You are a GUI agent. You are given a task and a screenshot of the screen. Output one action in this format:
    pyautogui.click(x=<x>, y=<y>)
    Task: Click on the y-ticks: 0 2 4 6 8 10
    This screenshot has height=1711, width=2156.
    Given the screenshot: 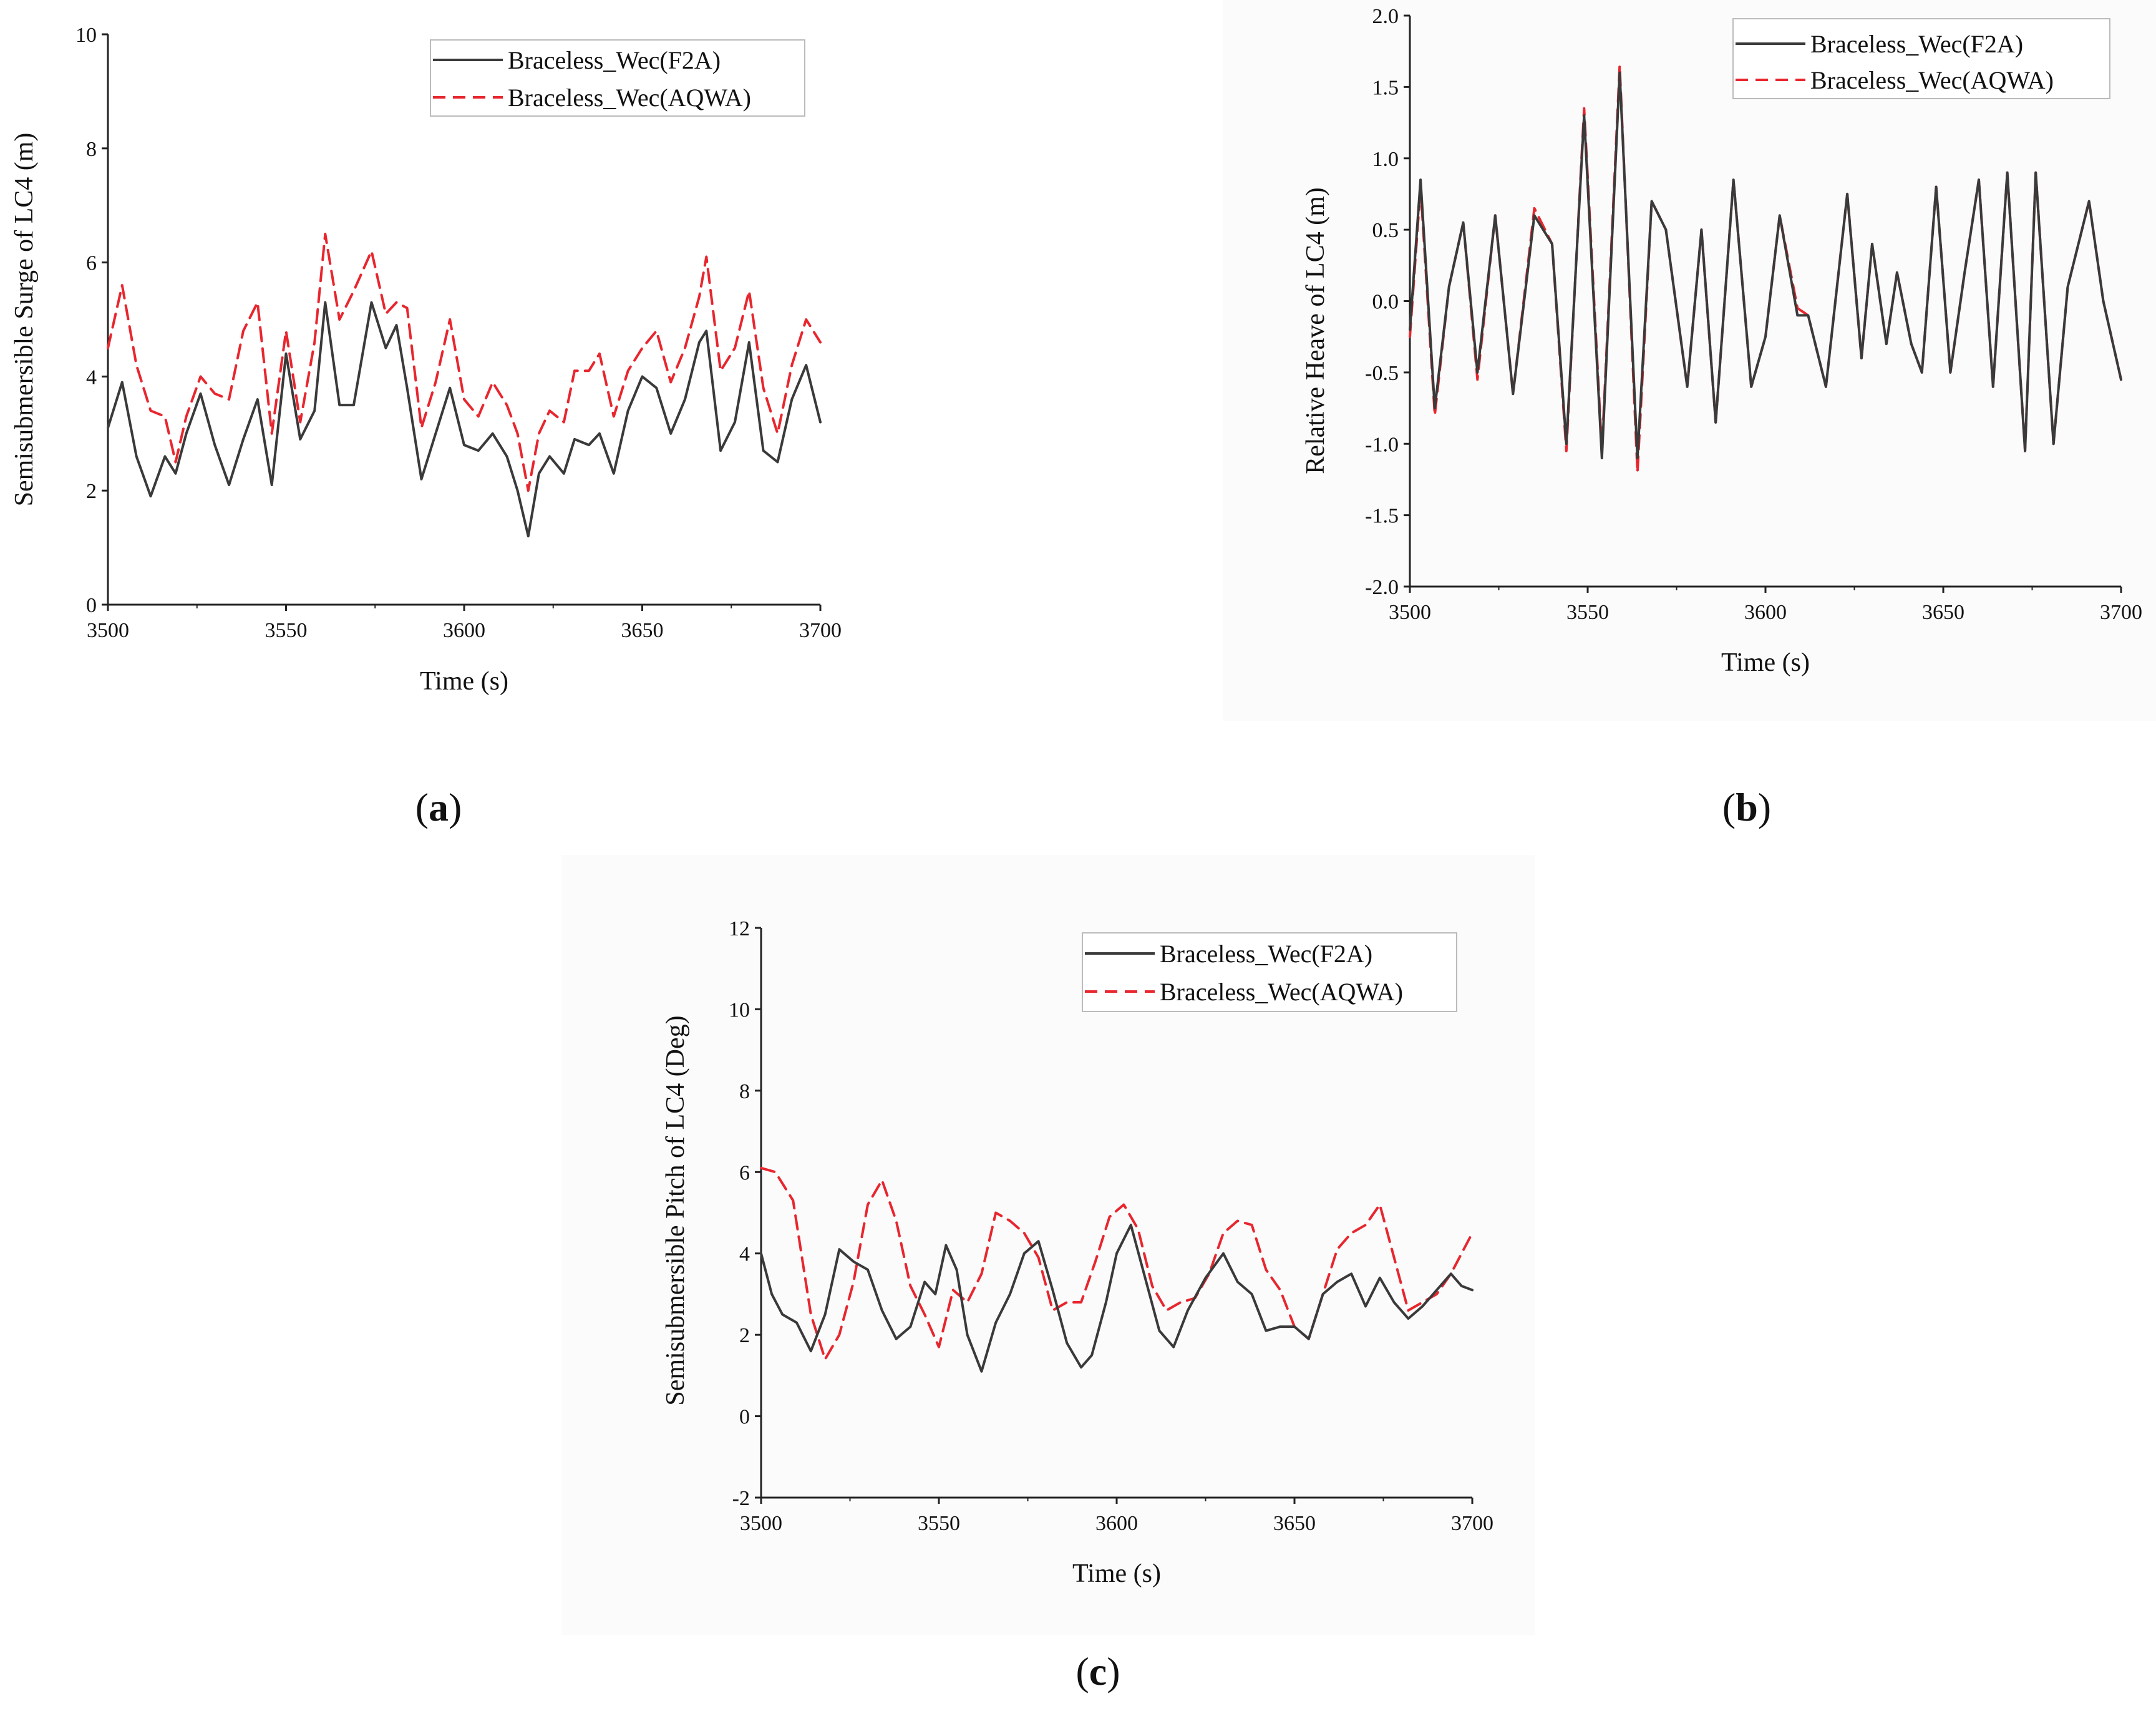 What is the action you would take?
    pyautogui.click(x=91, y=321)
    